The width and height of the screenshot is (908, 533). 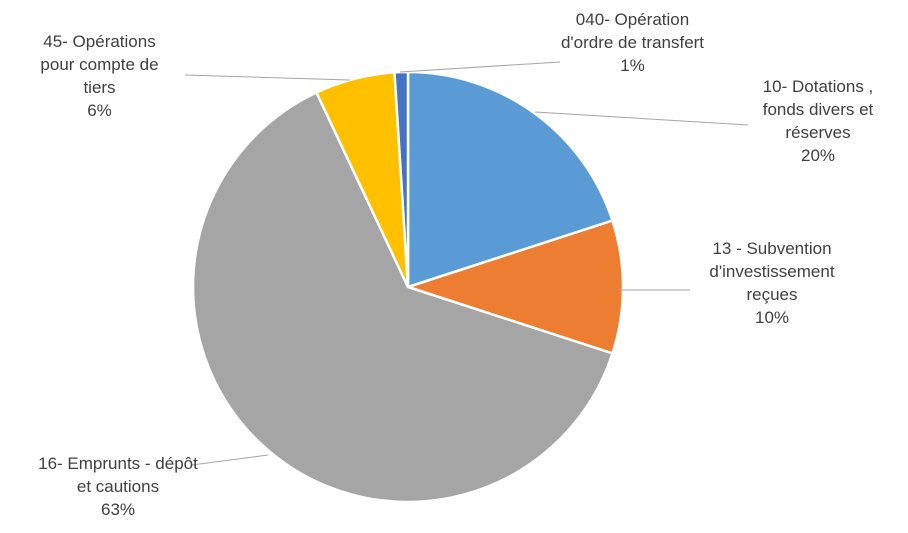 I want to click on value-label: 20%, so click(x=818, y=155).